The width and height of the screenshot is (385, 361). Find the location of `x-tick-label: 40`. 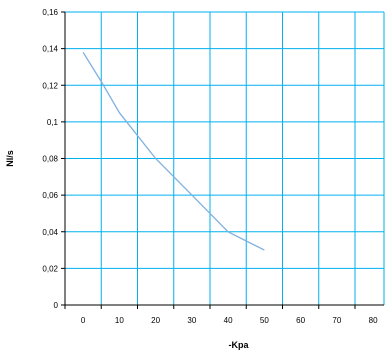

x-tick-label: 40 is located at coordinates (228, 320).